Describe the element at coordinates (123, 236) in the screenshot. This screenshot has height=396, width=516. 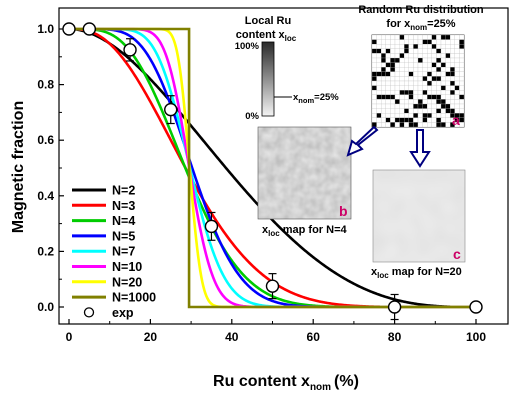
I see `legend-label: N=5` at that location.